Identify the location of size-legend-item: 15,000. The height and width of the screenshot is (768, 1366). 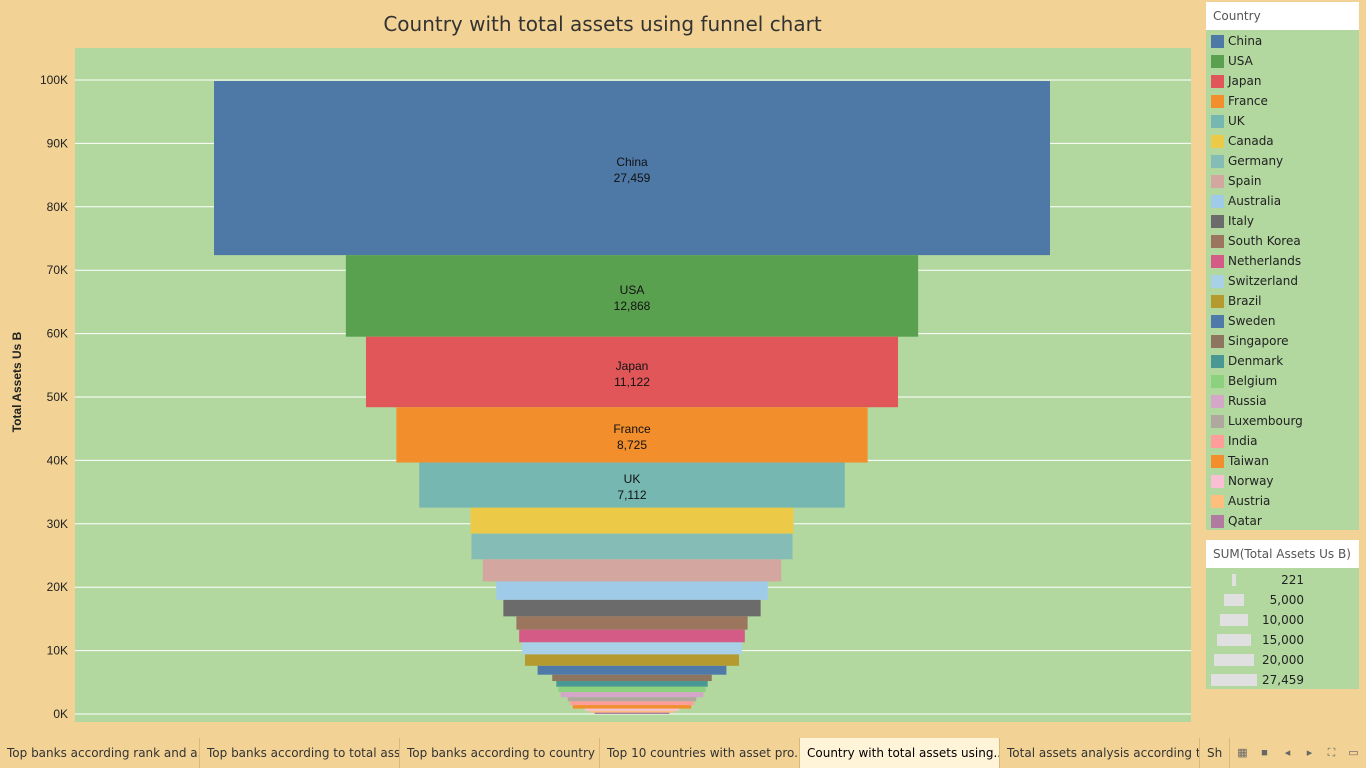
(1282, 640).